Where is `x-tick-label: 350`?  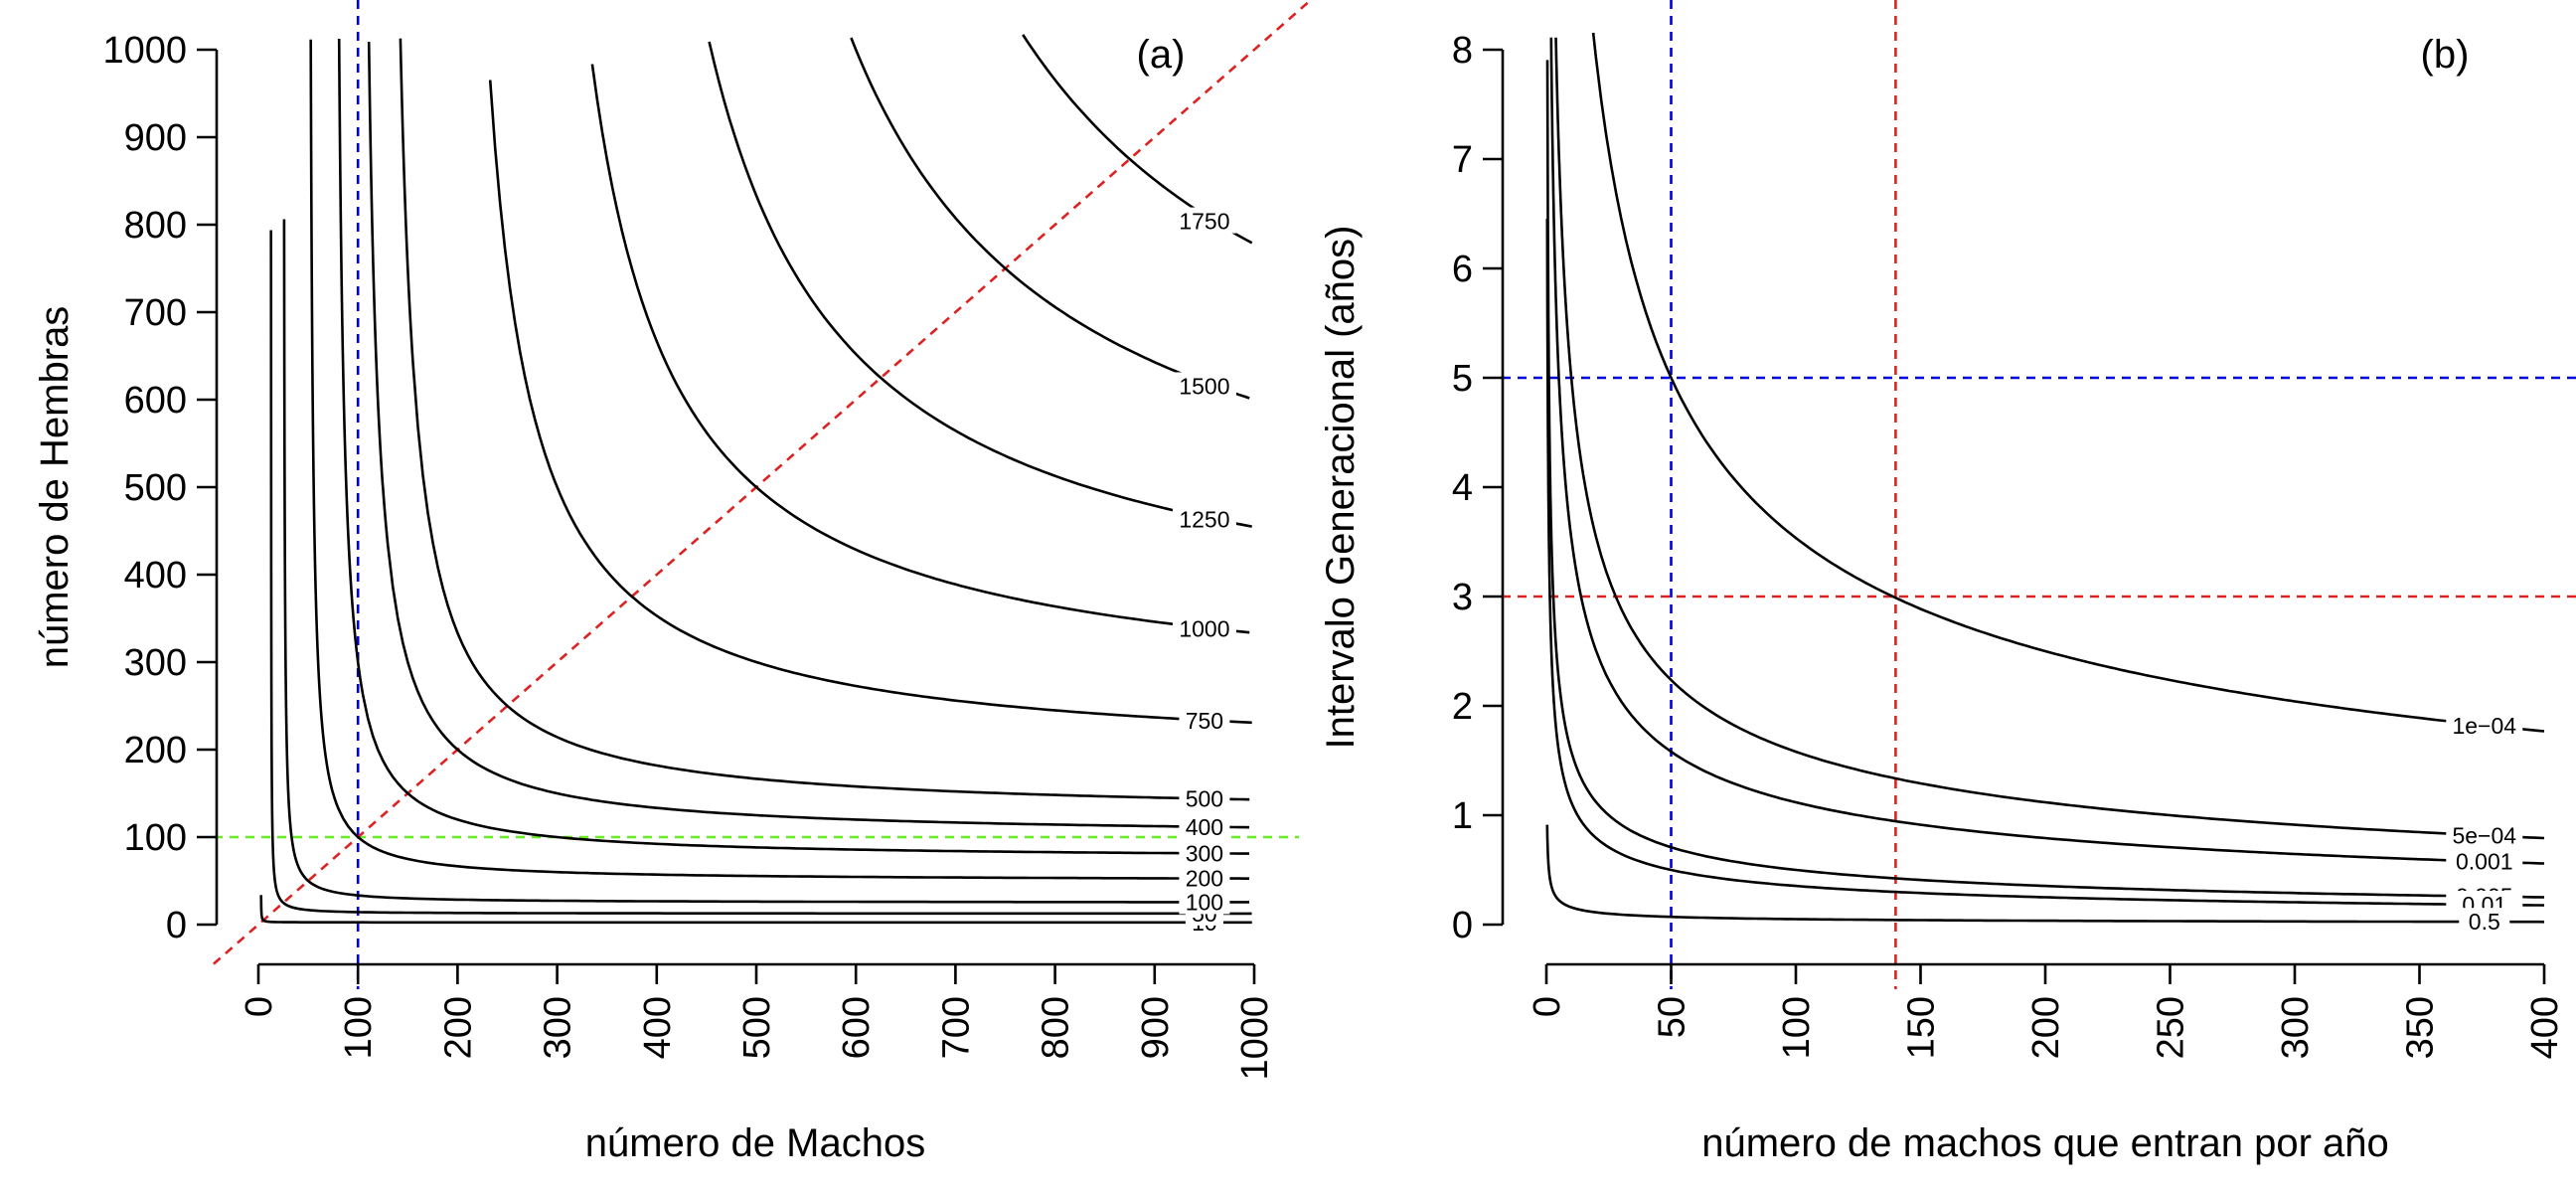
x-tick-label: 350 is located at coordinates (2421, 1027).